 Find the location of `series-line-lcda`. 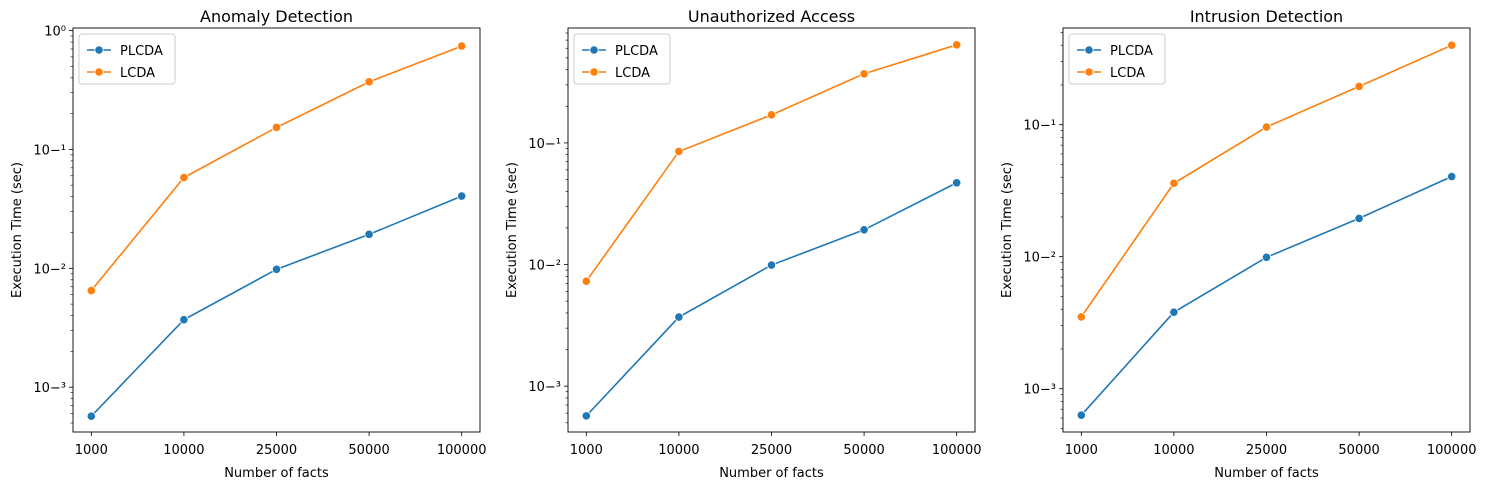

series-line-lcda is located at coordinates (1266, 181).